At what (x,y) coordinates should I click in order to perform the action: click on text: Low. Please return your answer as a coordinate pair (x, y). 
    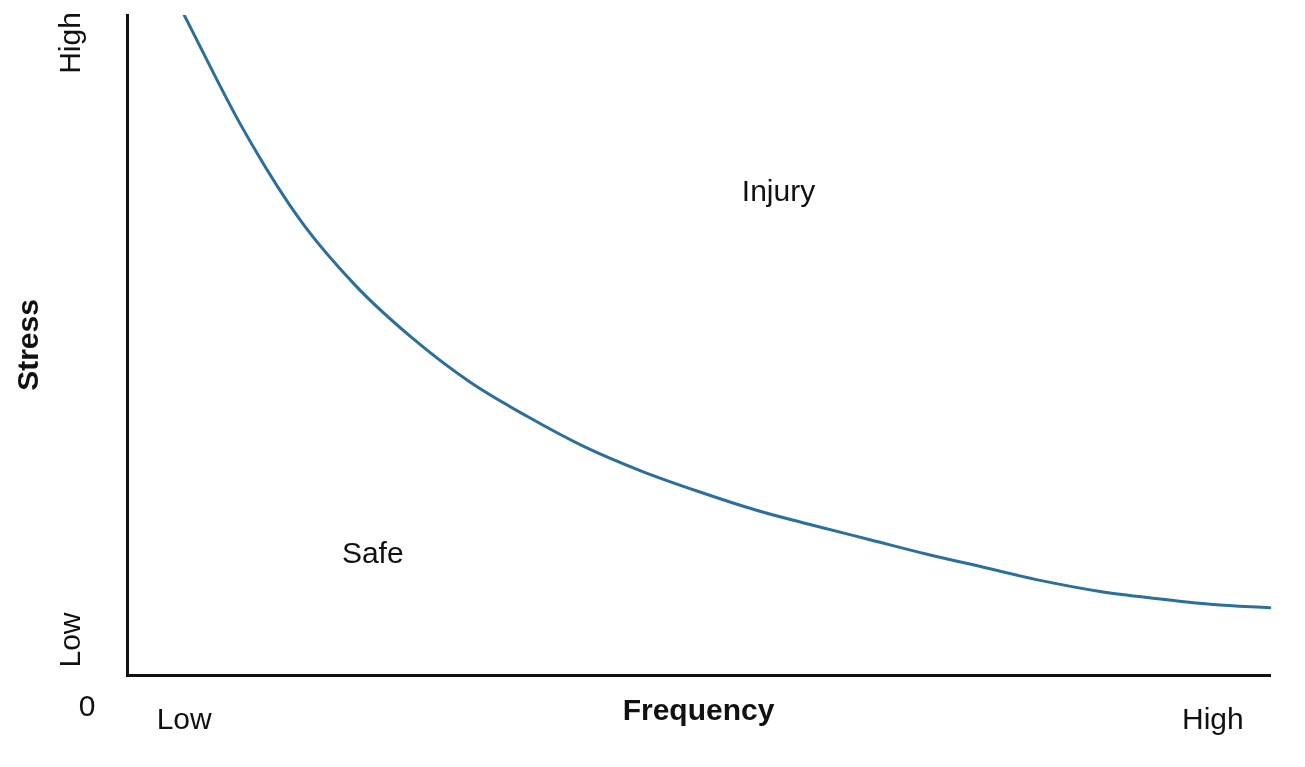
    Looking at the image, I should click on (70, 640).